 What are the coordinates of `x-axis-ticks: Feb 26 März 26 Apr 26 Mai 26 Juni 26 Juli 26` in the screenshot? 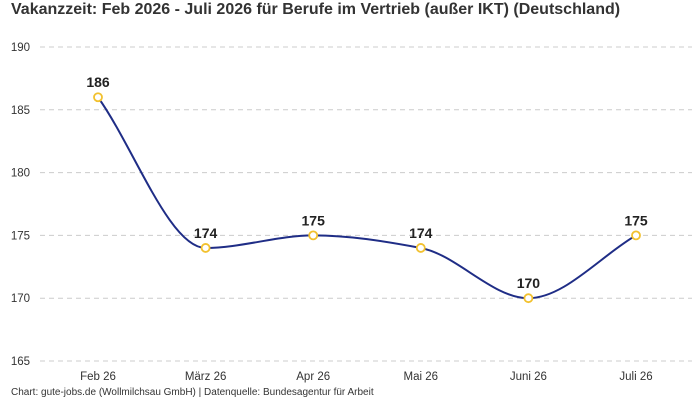 It's located at (366, 377).